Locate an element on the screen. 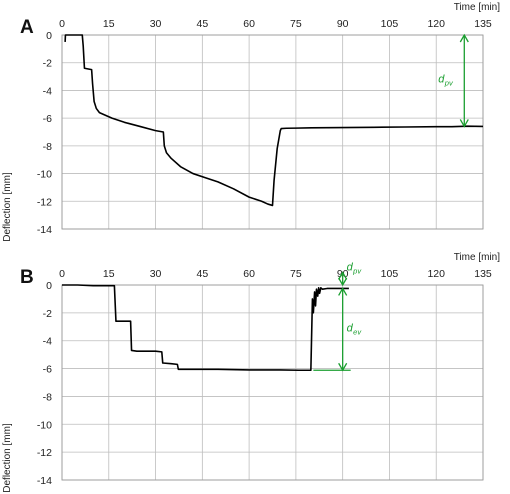 The height and width of the screenshot is (494, 510). x-axis-label-b: Time [min] is located at coordinates (477, 257).